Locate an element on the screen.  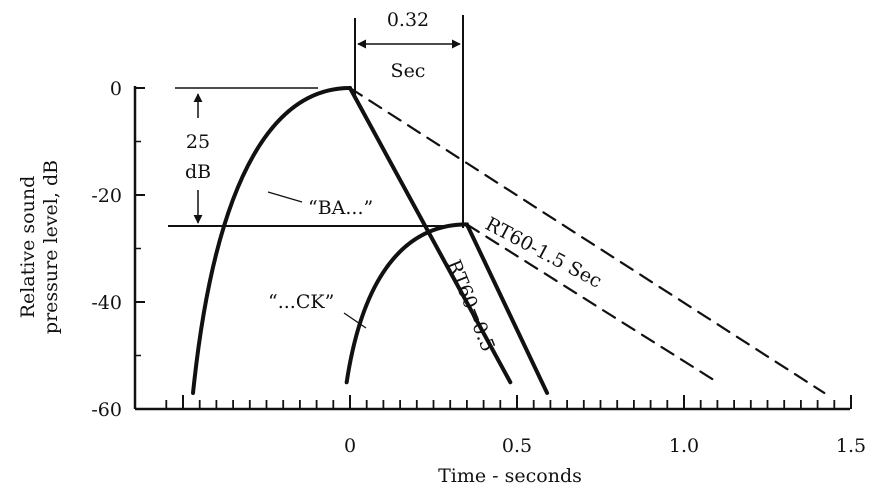
y-ticks is located at coordinates (140, 248).